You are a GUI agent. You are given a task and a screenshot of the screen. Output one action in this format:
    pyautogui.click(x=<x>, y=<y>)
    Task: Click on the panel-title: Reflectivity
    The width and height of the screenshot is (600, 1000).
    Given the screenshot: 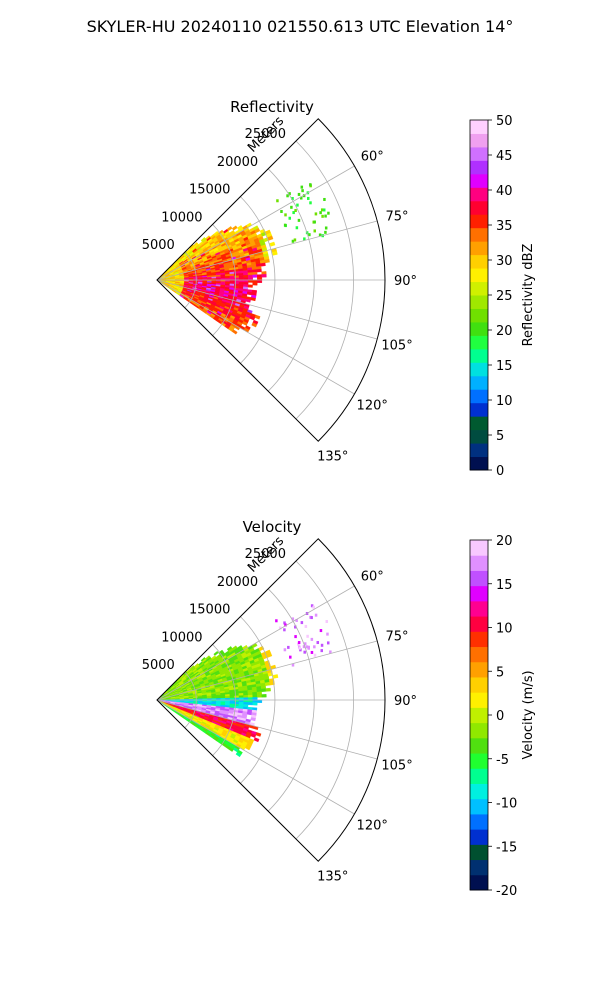 What is the action you would take?
    pyautogui.click(x=272, y=107)
    